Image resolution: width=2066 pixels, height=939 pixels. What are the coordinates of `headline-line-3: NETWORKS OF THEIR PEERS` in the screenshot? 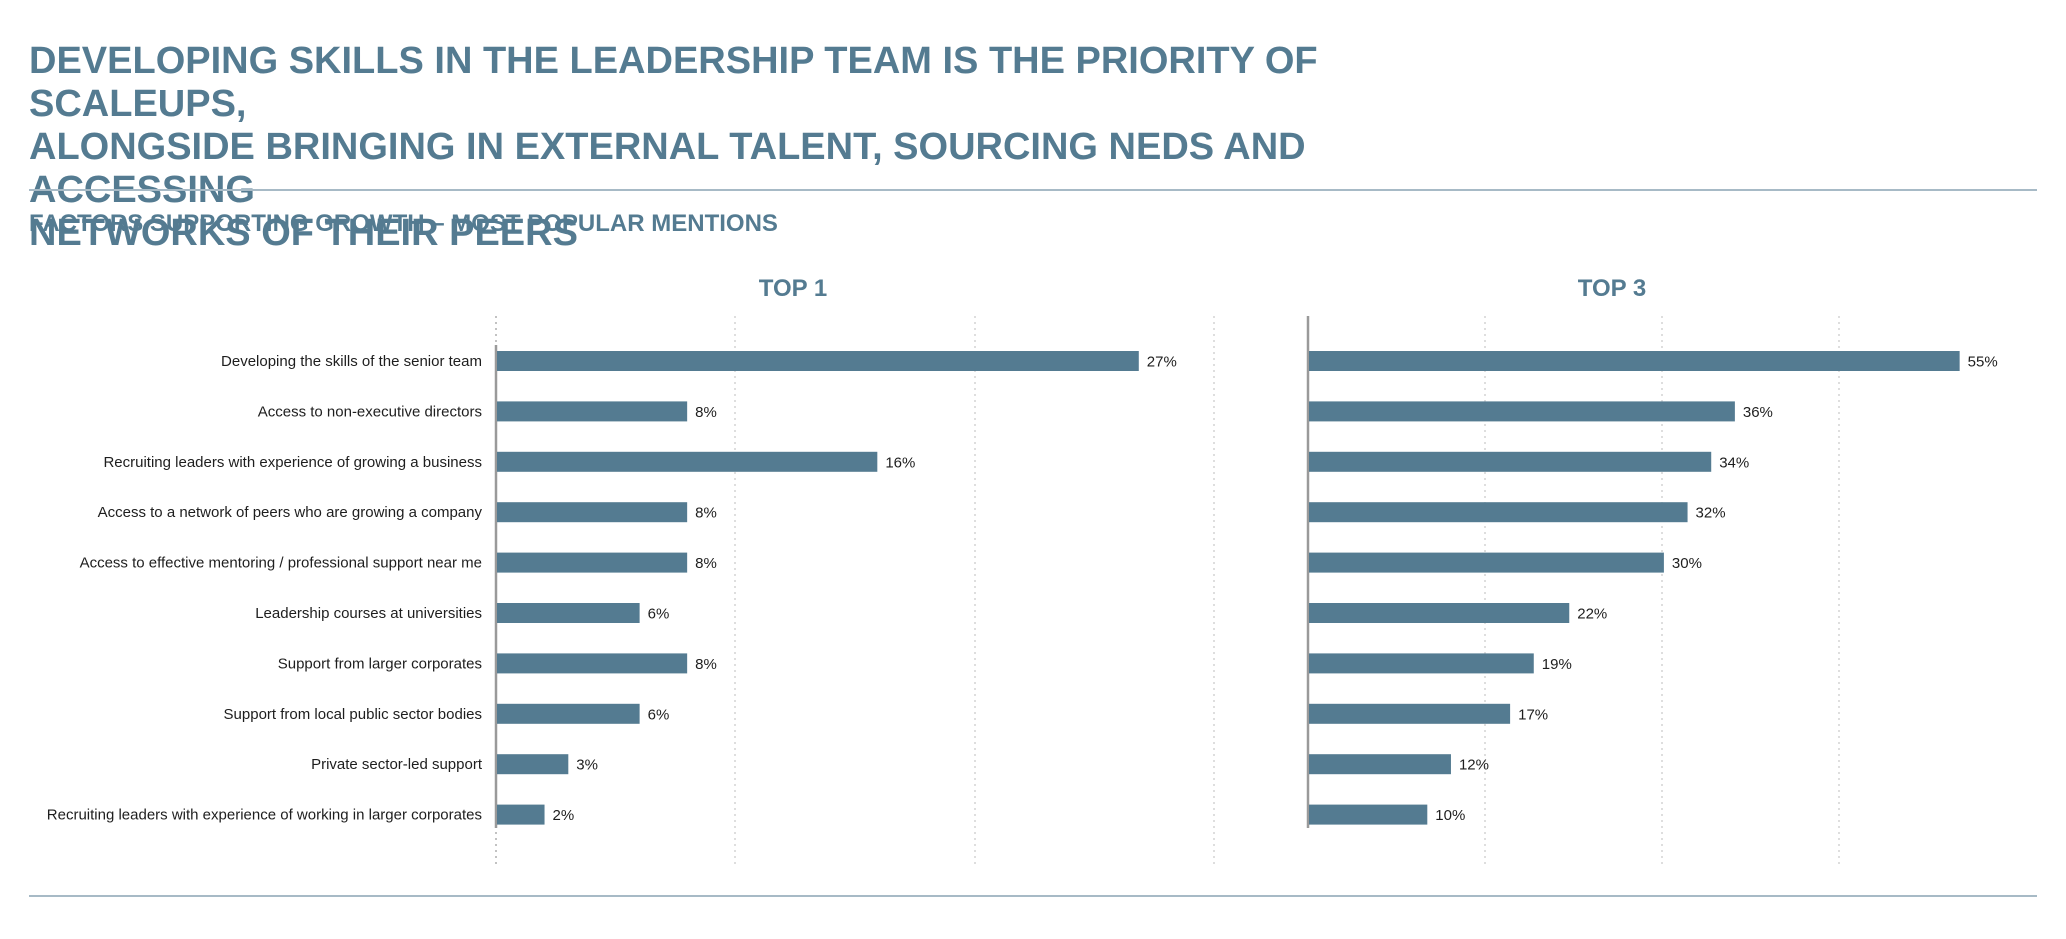 It's located at (303, 233).